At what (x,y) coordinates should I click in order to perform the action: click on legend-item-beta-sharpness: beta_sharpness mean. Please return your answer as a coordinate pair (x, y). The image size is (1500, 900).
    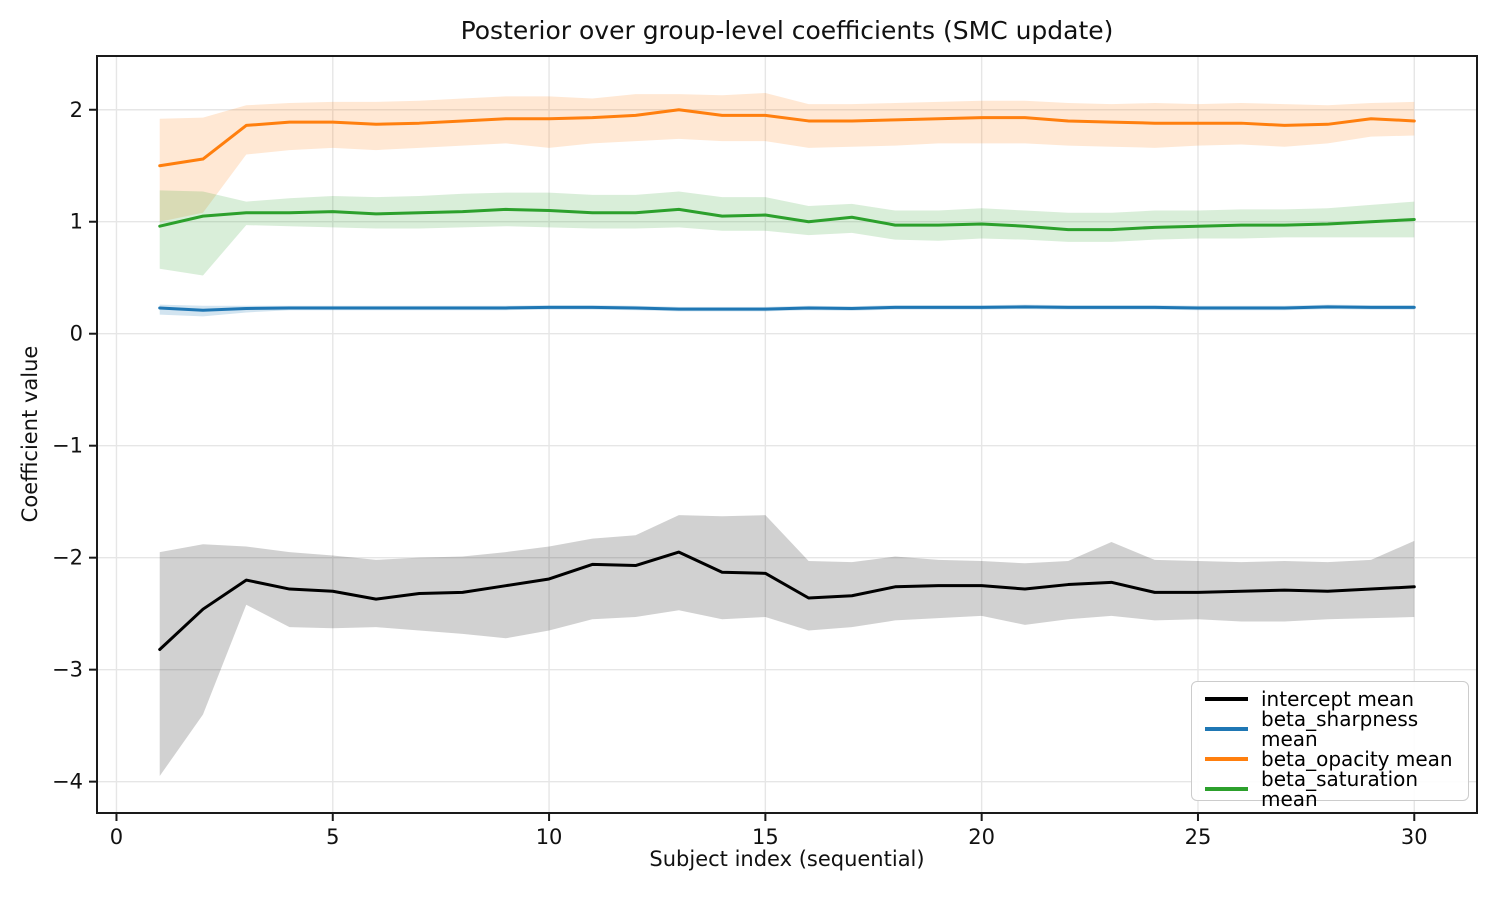
    Looking at the image, I should click on (1333, 729).